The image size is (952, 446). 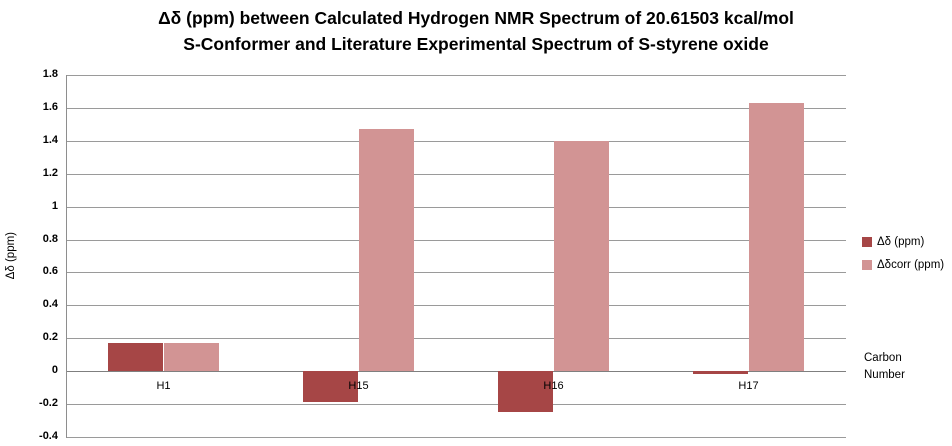 What do you see at coordinates (776, 237) in the screenshot?
I see `bar-h17-series2` at bounding box center [776, 237].